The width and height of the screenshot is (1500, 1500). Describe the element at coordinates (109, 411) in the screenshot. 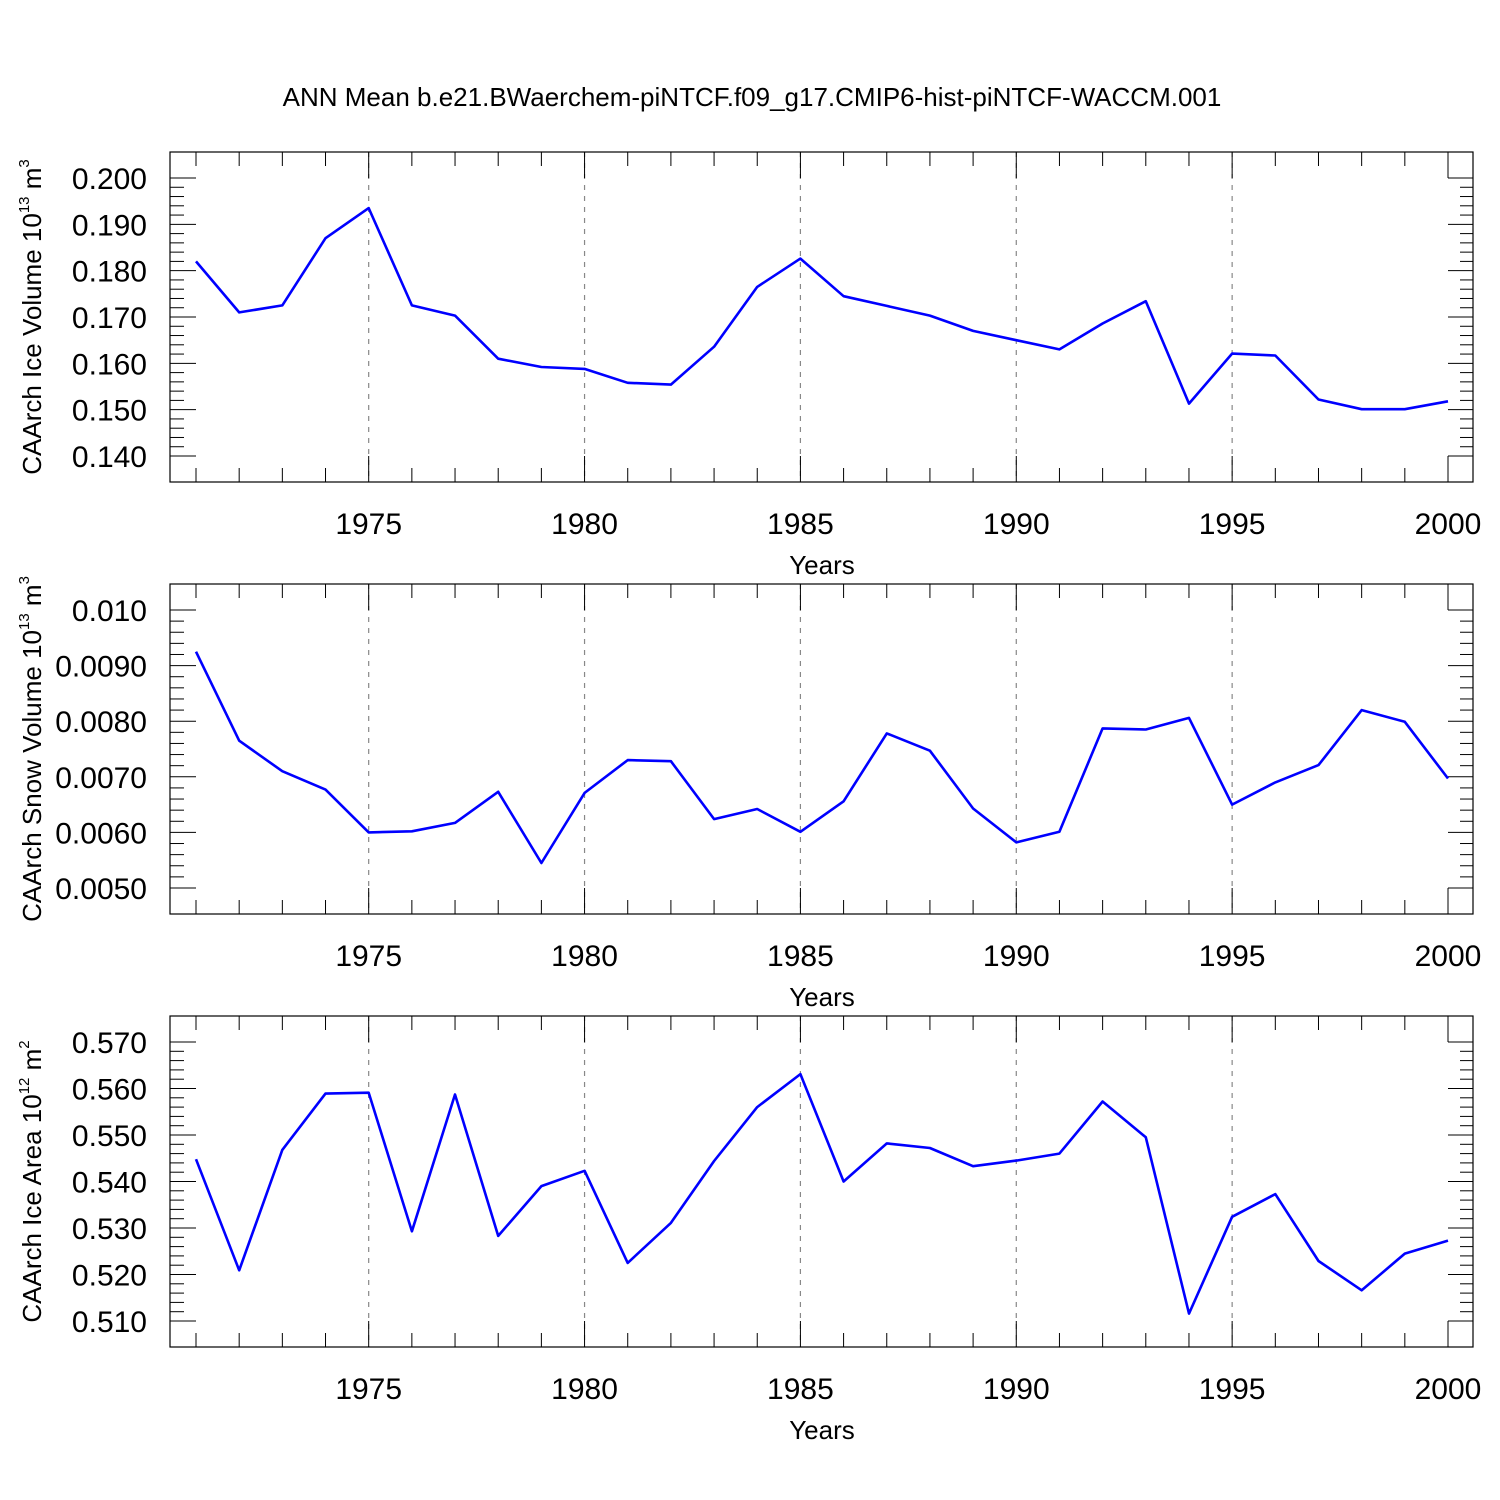

I see `y-tick-label: 0.150` at that location.